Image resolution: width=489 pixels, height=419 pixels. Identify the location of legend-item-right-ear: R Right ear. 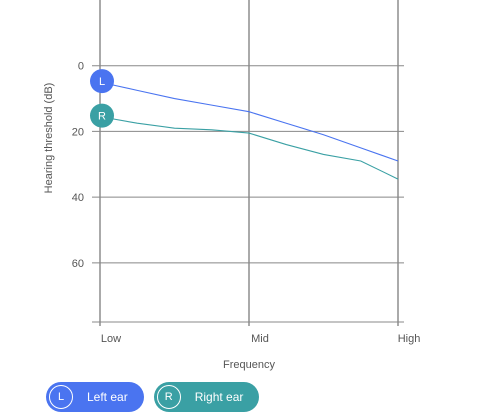
(206, 397).